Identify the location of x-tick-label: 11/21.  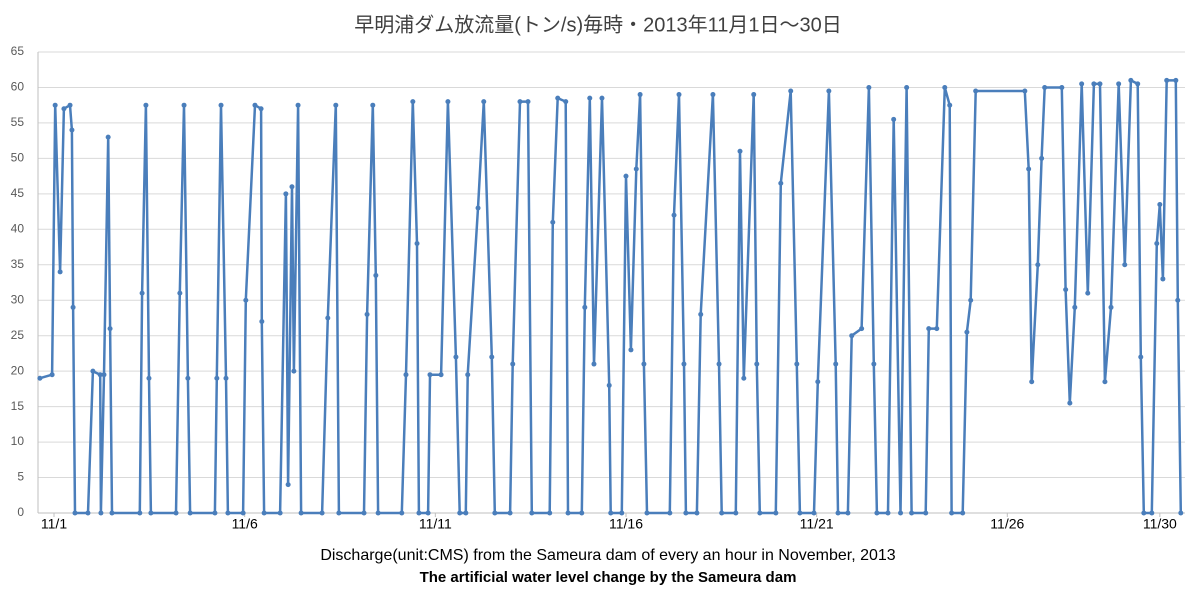
(817, 524).